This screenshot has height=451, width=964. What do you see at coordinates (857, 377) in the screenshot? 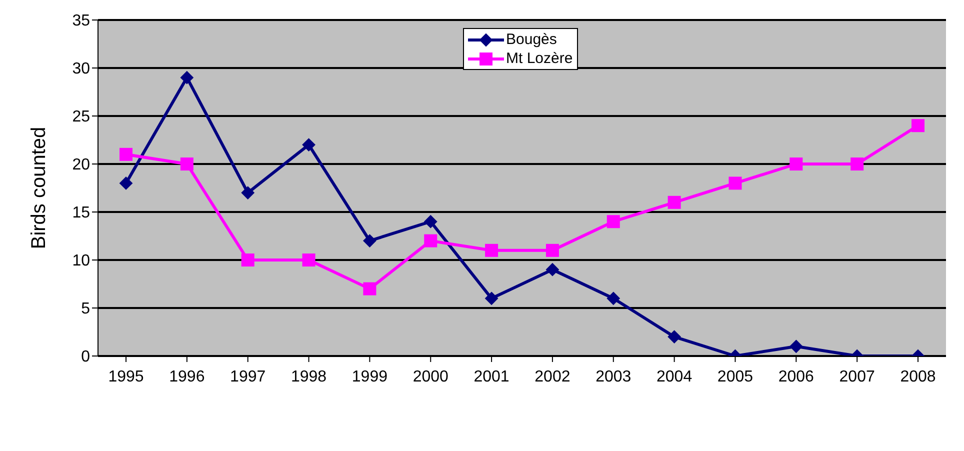
I see `x-tick-label: 2007` at bounding box center [857, 377].